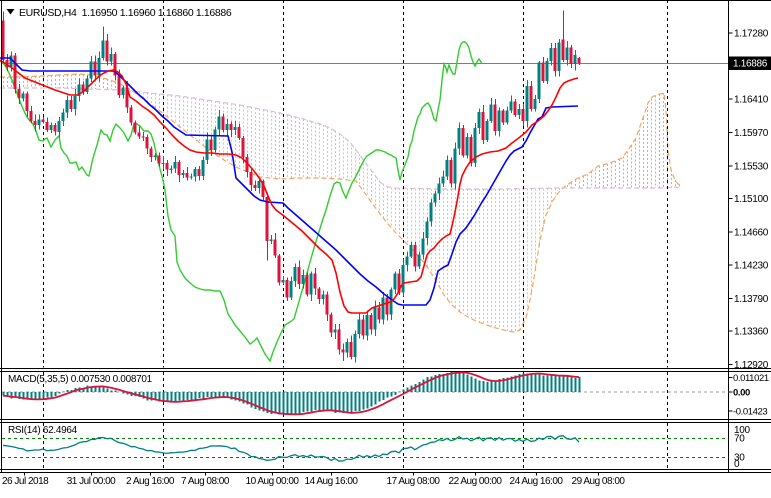 This screenshot has width=771, height=498. I want to click on svg-text: MACD(5,35,5) 0.007530 0.008701, so click(80, 379).